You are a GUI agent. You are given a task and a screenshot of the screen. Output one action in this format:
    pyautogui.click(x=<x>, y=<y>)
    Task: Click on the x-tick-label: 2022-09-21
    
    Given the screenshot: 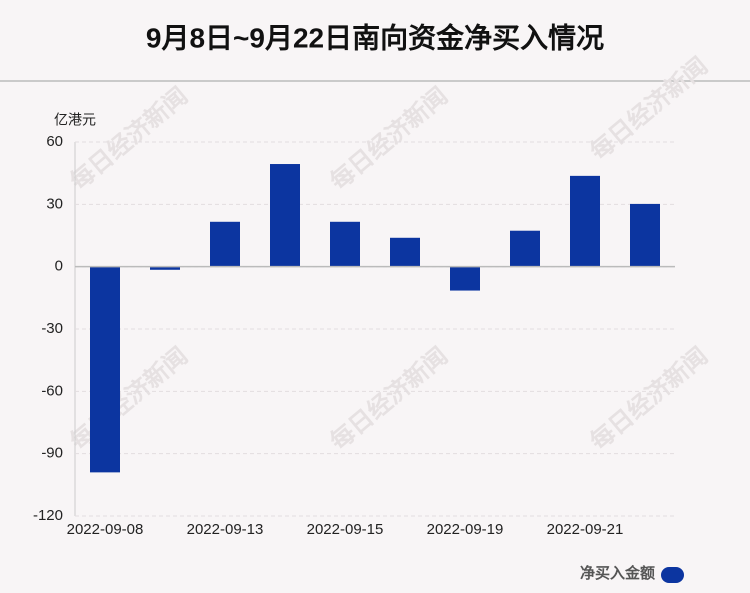 What is the action you would take?
    pyautogui.click(x=585, y=529)
    